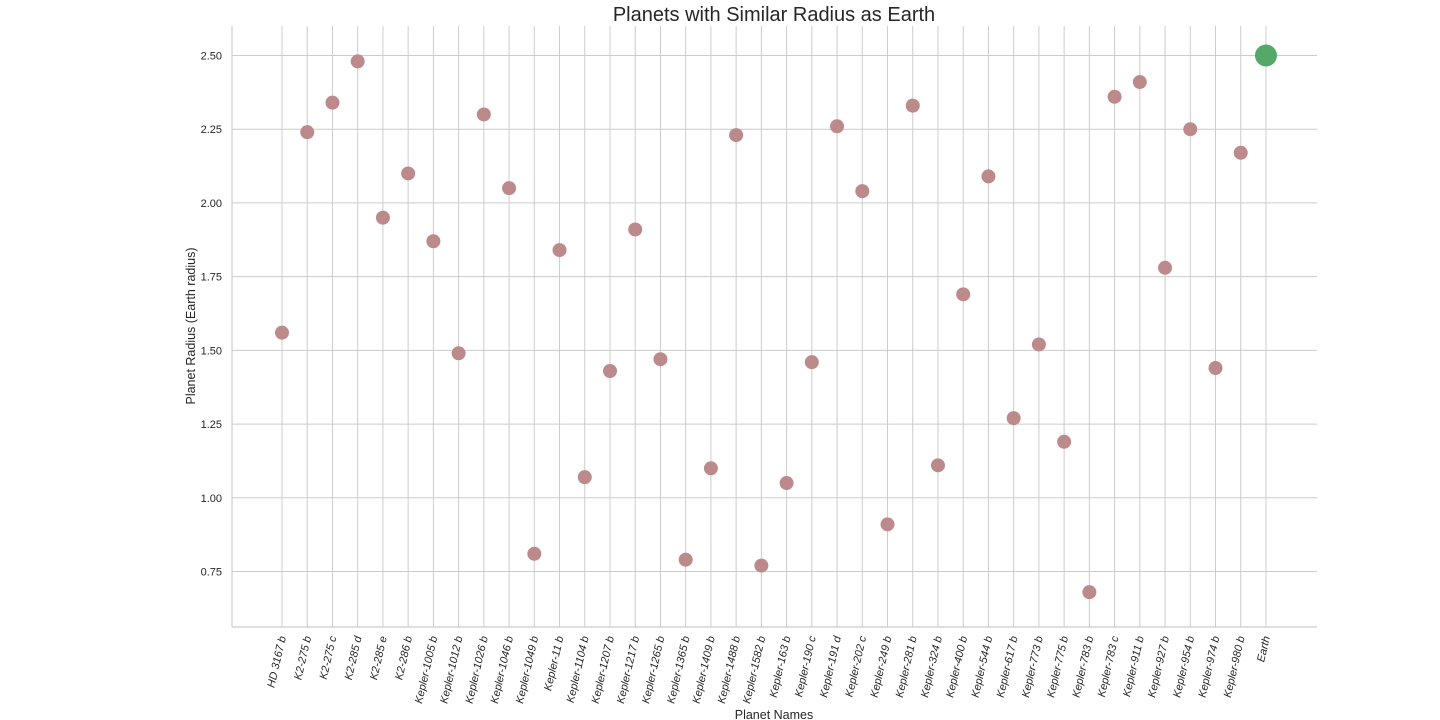 This screenshot has width=1440, height=720. What do you see at coordinates (354, 657) in the screenshot?
I see `x-tick-label: K2-285 d` at bounding box center [354, 657].